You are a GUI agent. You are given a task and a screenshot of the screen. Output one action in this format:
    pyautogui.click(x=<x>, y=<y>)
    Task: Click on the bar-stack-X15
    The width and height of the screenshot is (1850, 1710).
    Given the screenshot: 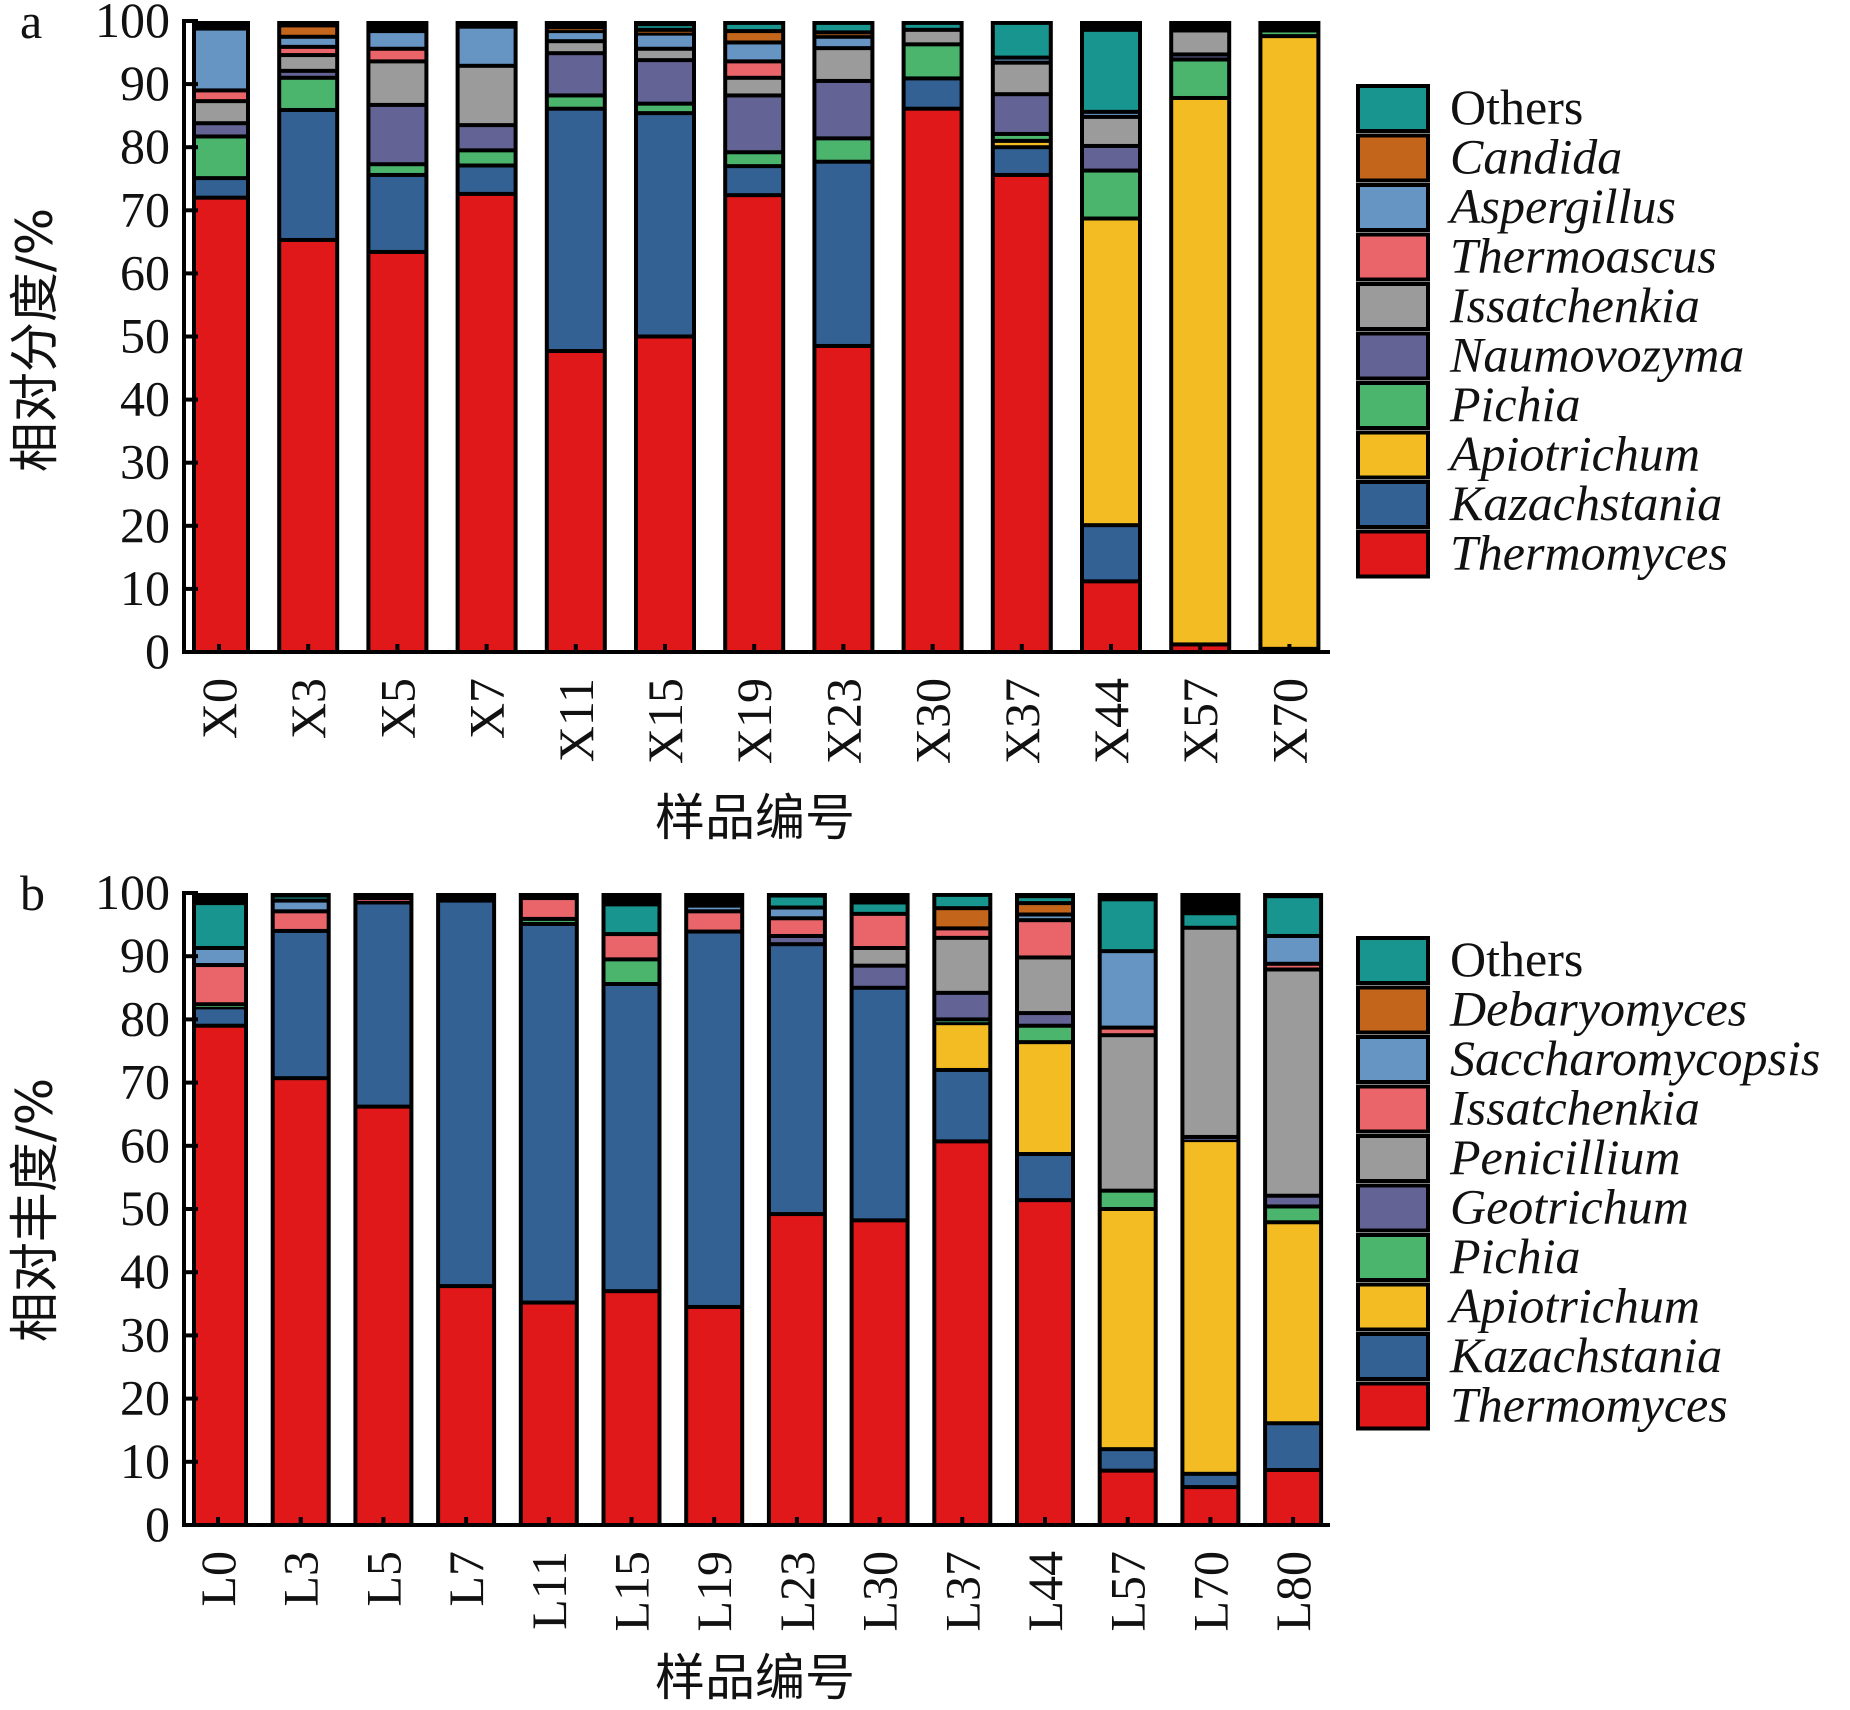 What is the action you would take?
    pyautogui.click(x=665, y=336)
    